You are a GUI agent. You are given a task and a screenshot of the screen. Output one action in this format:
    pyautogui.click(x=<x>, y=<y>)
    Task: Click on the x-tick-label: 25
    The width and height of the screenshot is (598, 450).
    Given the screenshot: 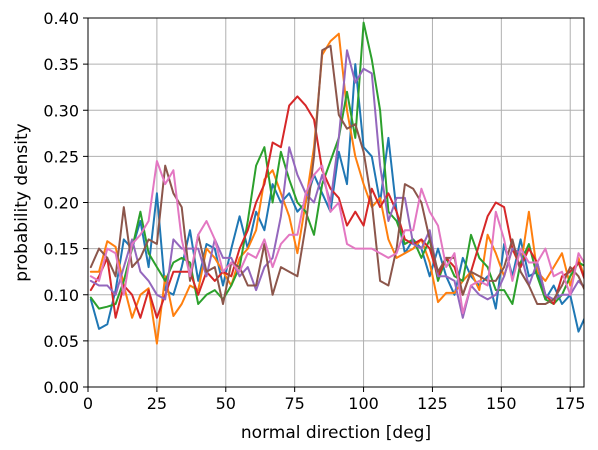 What is the action you would take?
    pyautogui.click(x=157, y=403)
    